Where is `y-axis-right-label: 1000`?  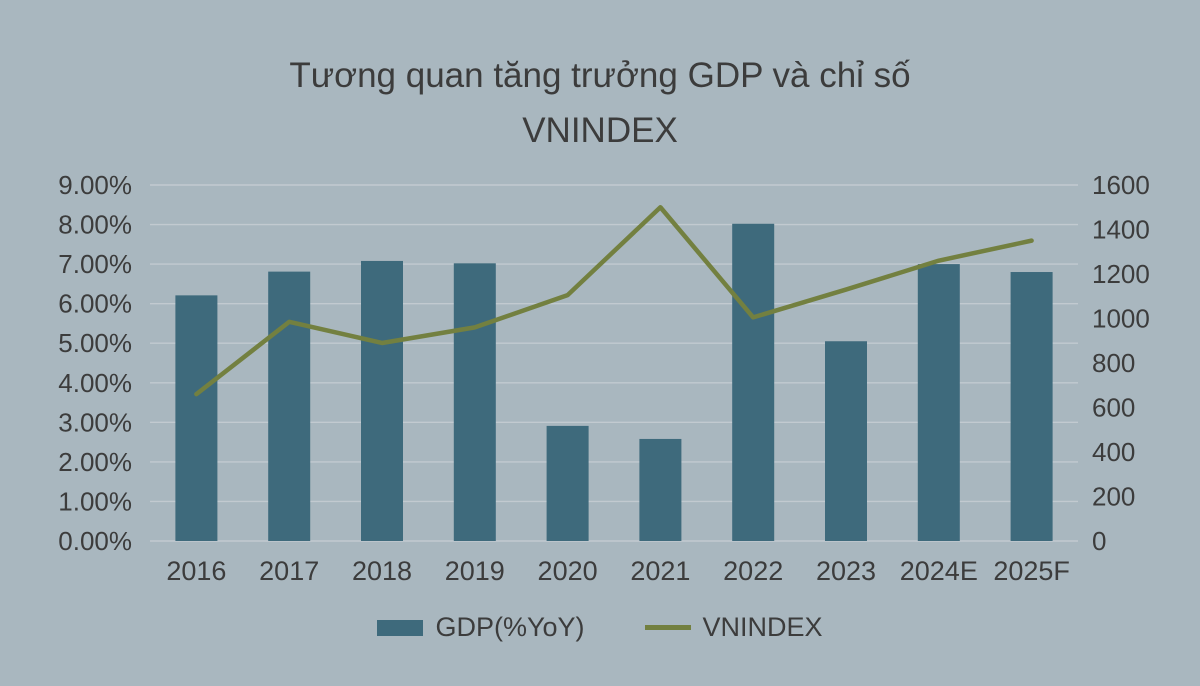 y-axis-right-label: 1000 is located at coordinates (1121, 319).